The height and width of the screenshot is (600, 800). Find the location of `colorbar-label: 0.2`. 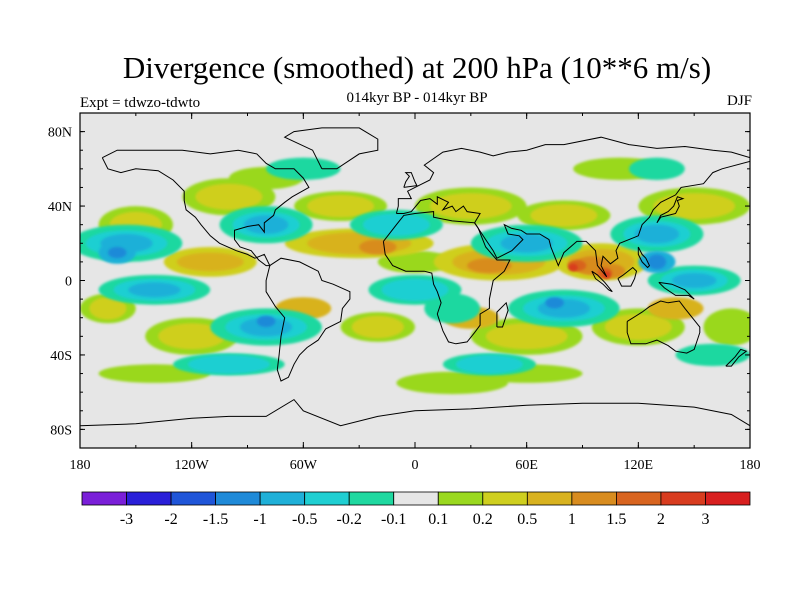

colorbar-label: 0.2 is located at coordinates (483, 519).